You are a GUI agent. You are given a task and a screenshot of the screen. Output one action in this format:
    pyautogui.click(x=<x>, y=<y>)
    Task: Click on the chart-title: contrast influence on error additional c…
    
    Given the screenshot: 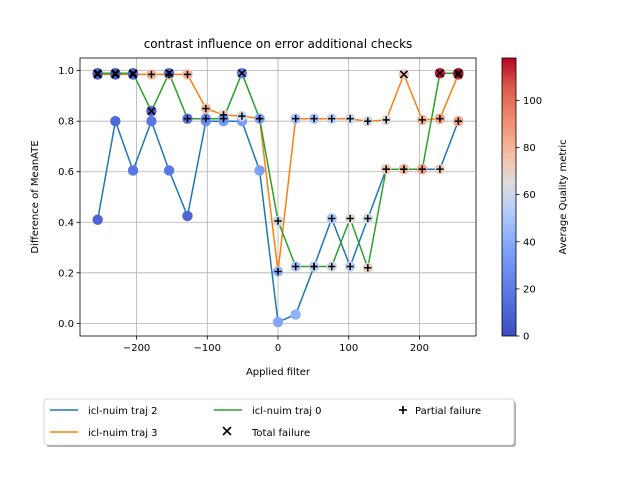 What is the action you would take?
    pyautogui.click(x=278, y=44)
    